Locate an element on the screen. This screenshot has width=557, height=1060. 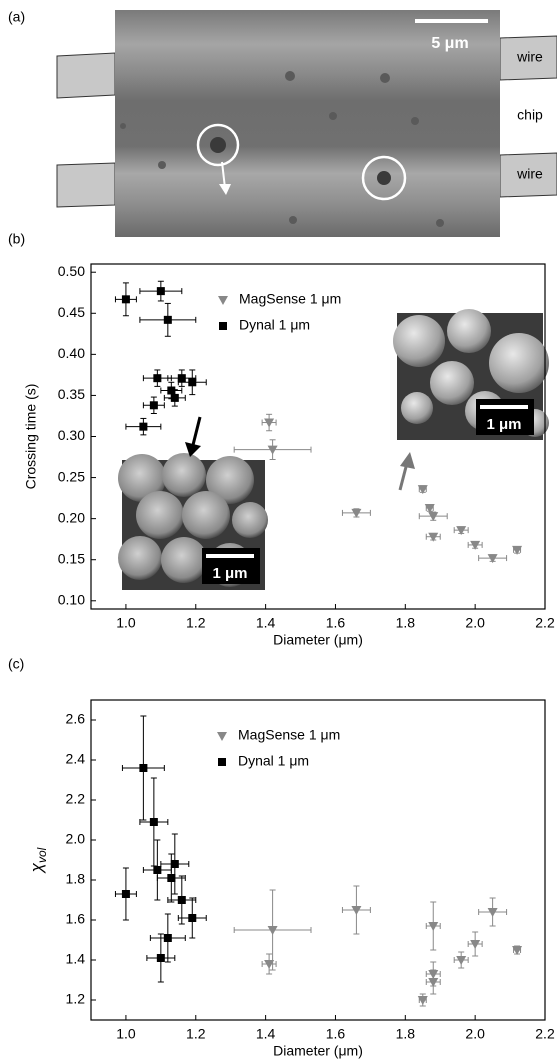
pointer-arrow is located at coordinates (403, 476).